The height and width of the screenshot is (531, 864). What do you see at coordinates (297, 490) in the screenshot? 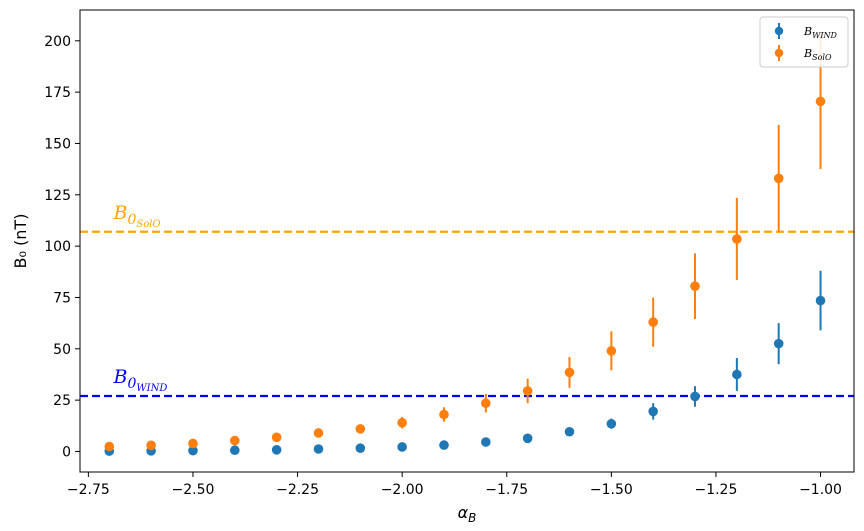
I see `x-tick-label: −2.25` at bounding box center [297, 490].